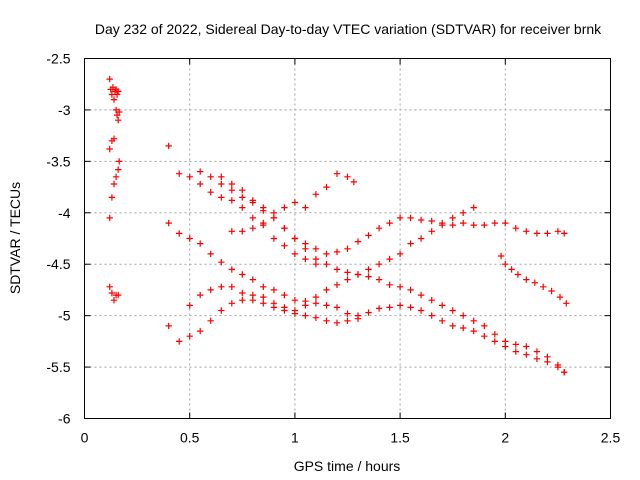  Describe the element at coordinates (58, 264) in the screenshot. I see `y-tick-label: -4.5` at that location.